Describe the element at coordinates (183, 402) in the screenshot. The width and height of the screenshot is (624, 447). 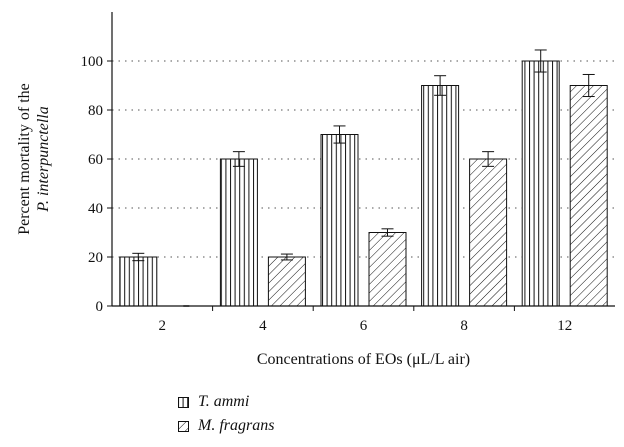
I see `vertical-hatch-swatch-icon` at that location.